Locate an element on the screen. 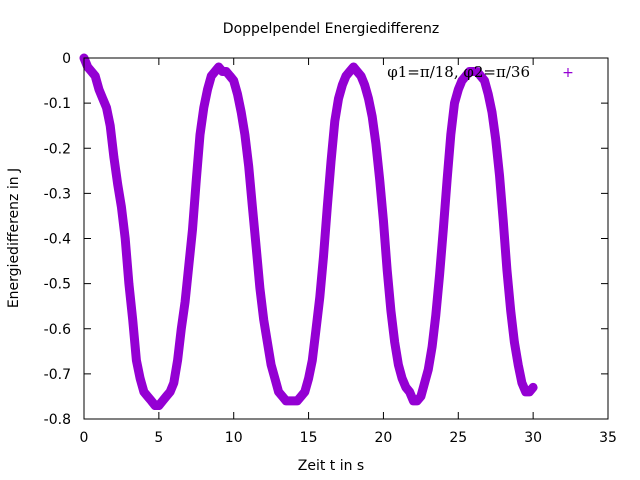 This screenshot has width=640, height=480. y-tick-label: -0.6 is located at coordinates (57, 330).